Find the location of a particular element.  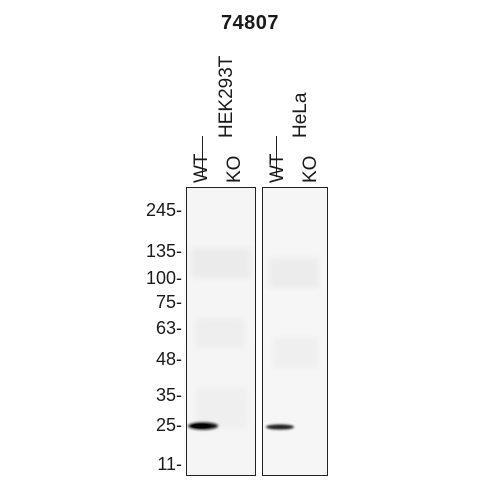

cell-line-divider-hela is located at coordinates (277, 156).